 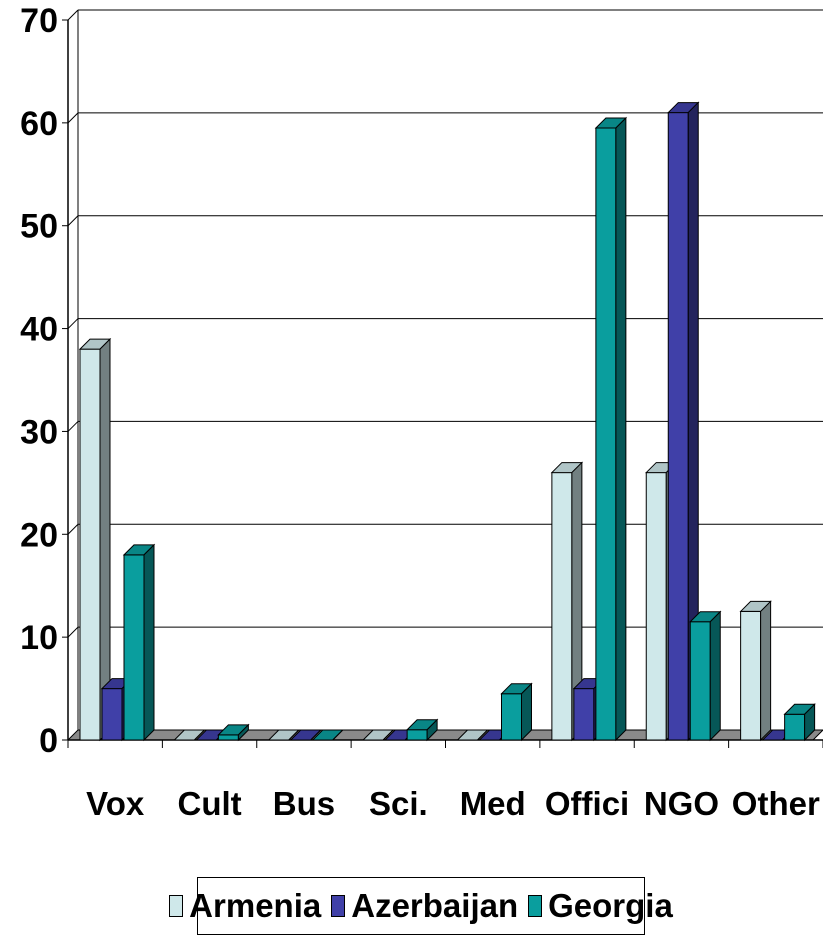 What do you see at coordinates (115, 803) in the screenshot?
I see `x-tick-label: Vox` at bounding box center [115, 803].